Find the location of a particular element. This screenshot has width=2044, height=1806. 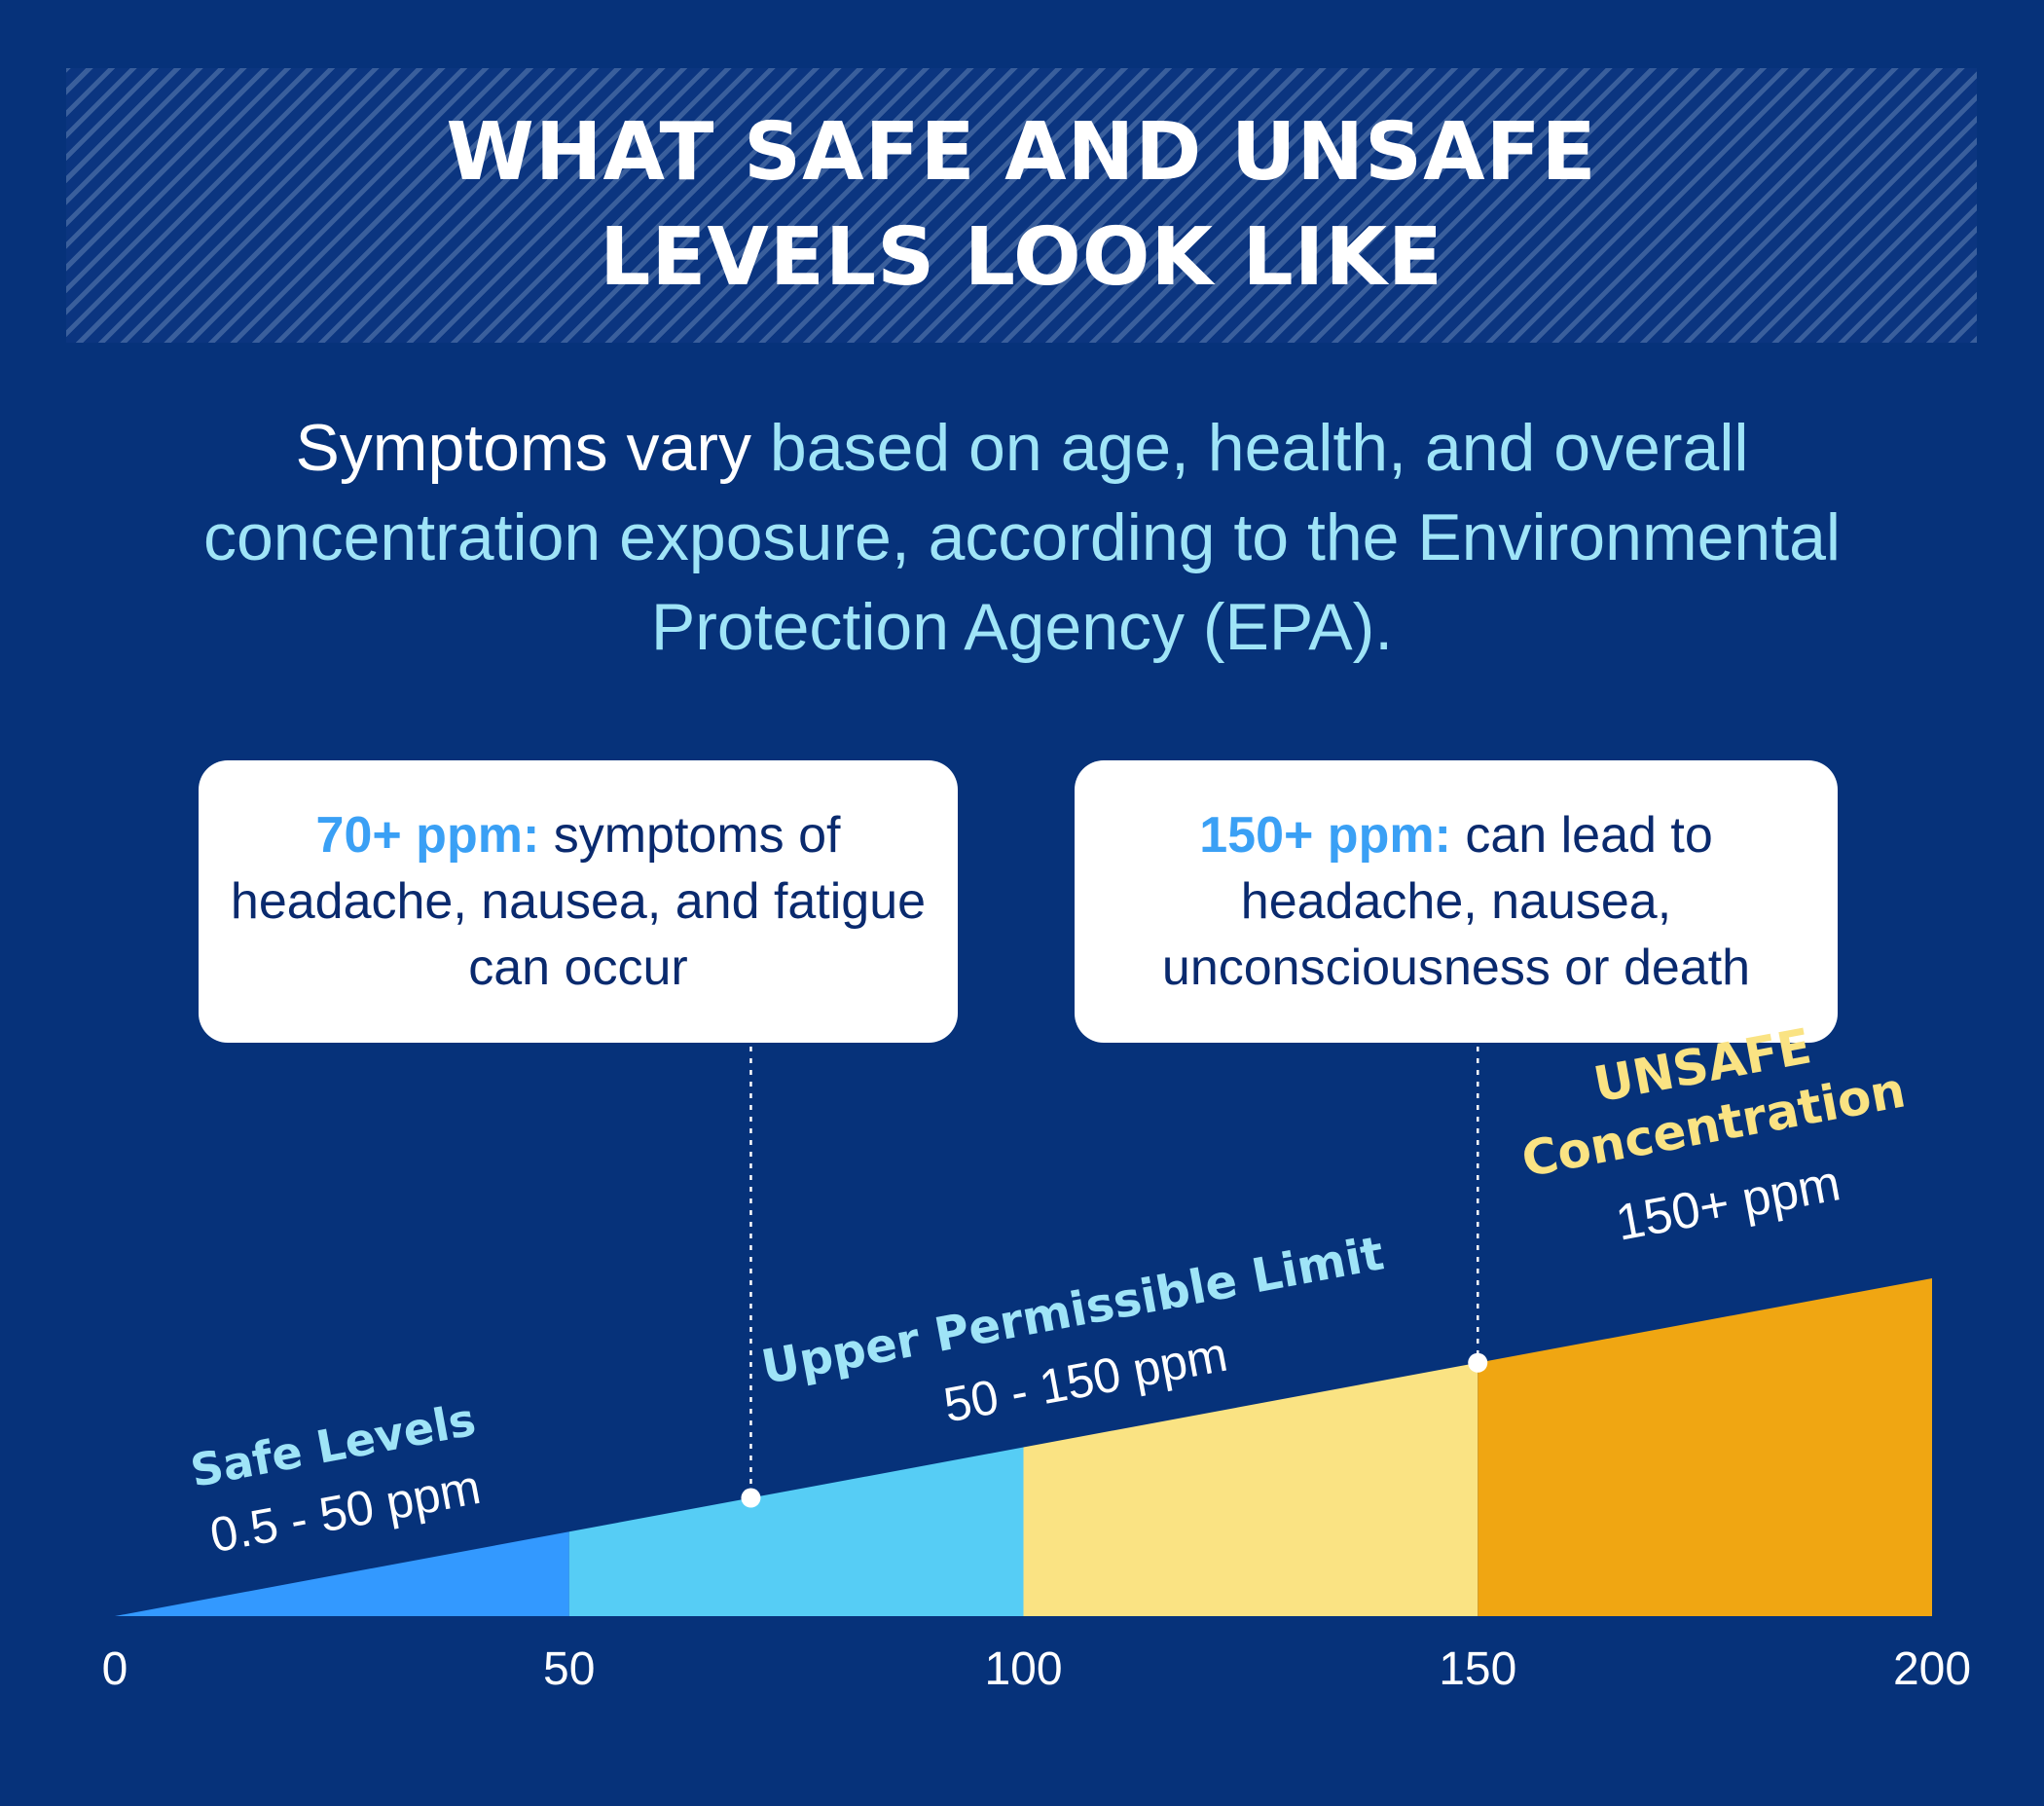

x-tick-label: 50 is located at coordinates (569, 1669).